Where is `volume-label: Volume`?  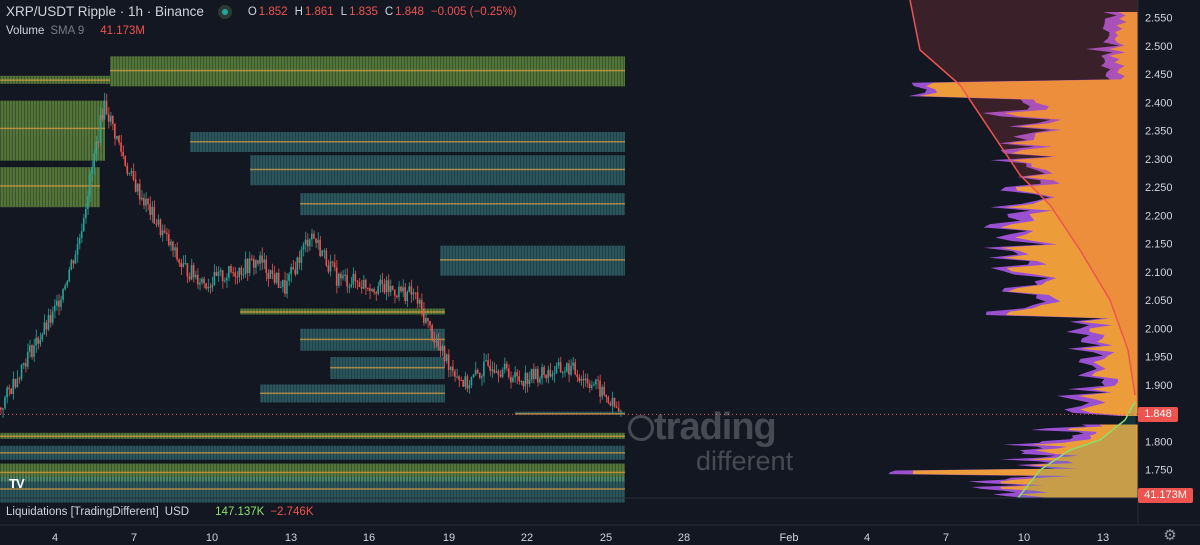 volume-label: Volume is located at coordinates (25, 31).